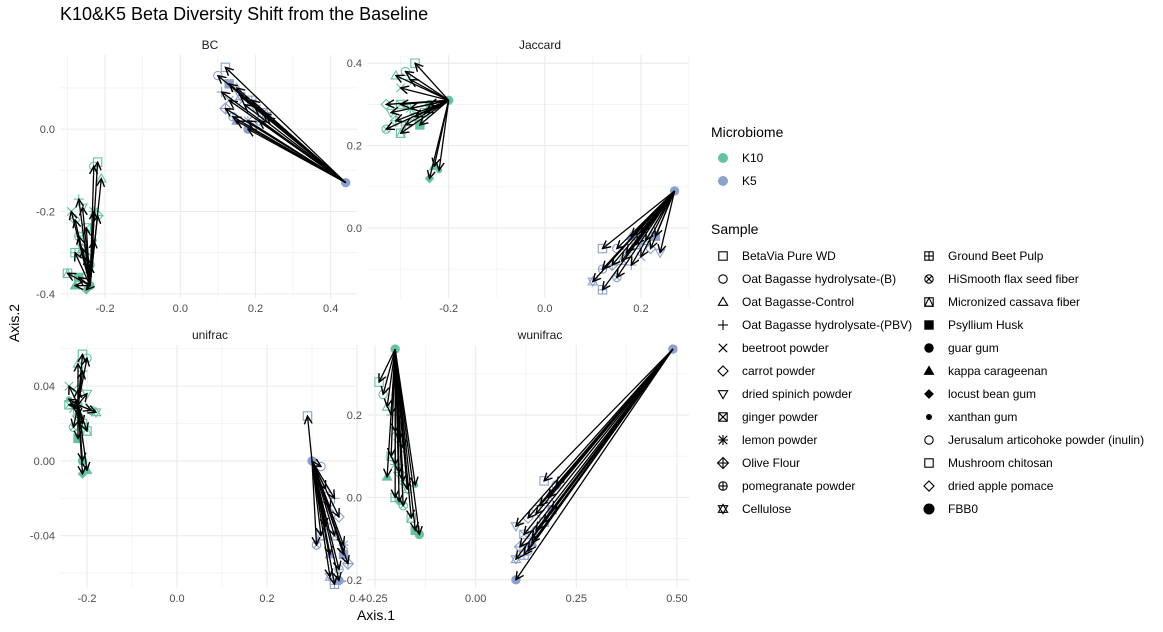 Image resolution: width=1163 pixels, height=632 pixels. I want to click on y-tick-label: 0.00, so click(44, 462).